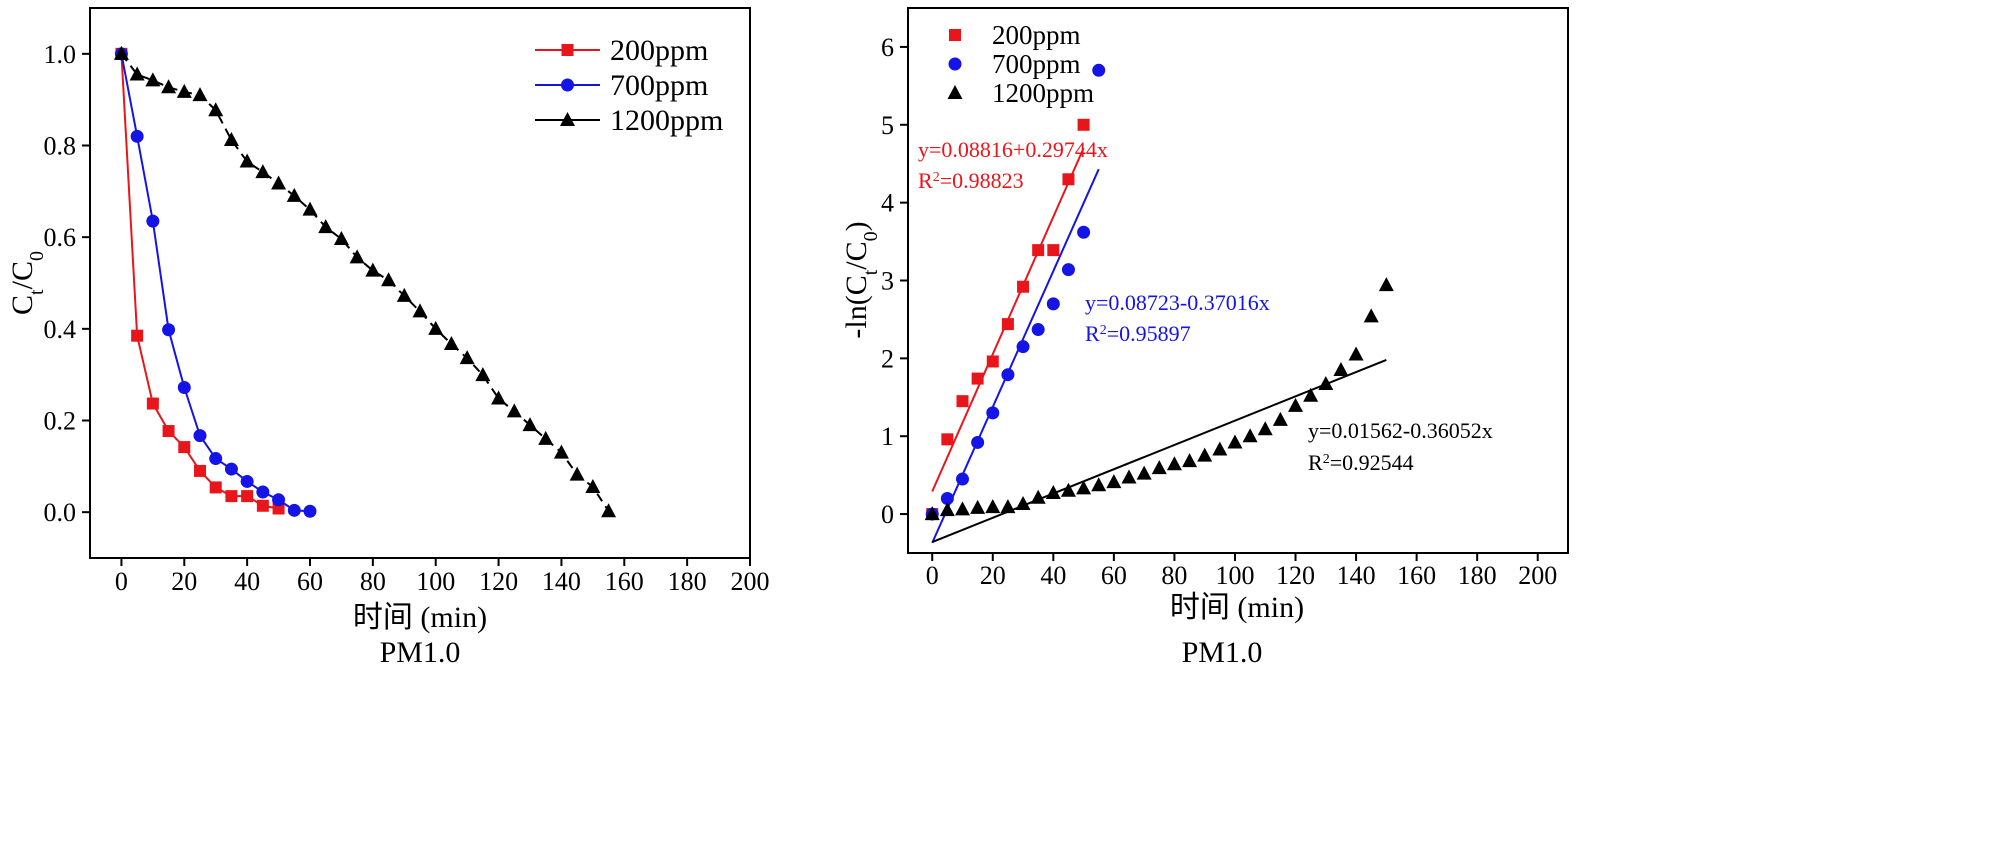 The height and width of the screenshot is (845, 1999). I want to click on x-tick-label-right: 120, so click(1295, 575).